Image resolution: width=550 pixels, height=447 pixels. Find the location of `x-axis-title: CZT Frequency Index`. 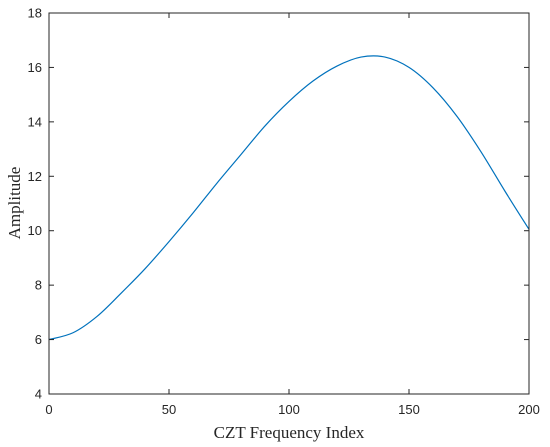

x-axis-title: CZT Frequency Index is located at coordinates (289, 432).